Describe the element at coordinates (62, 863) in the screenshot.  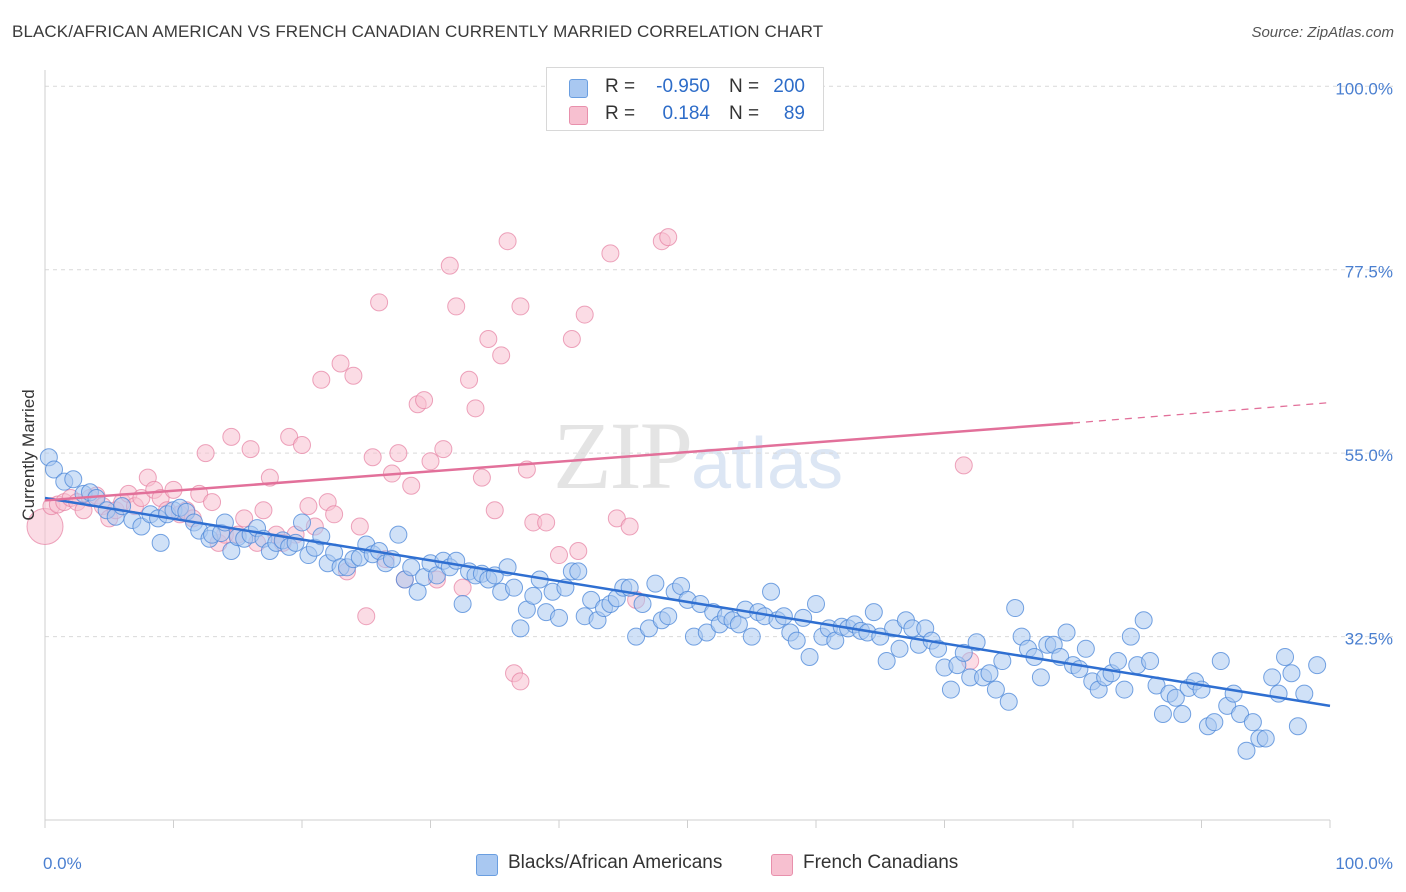
I see `x-tick-label: 0.0%` at that location.